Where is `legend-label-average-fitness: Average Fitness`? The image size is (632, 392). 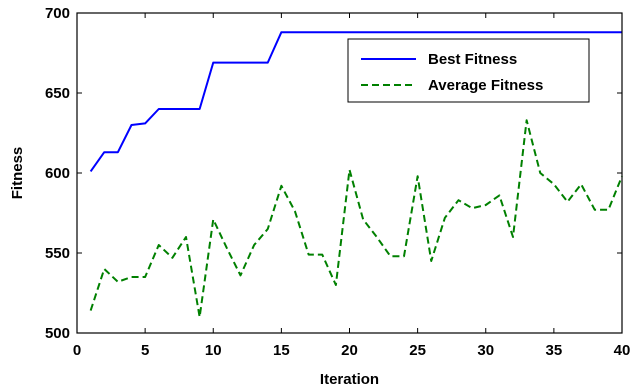
legend-label-average-fitness: Average Fitness is located at coordinates (485, 85).